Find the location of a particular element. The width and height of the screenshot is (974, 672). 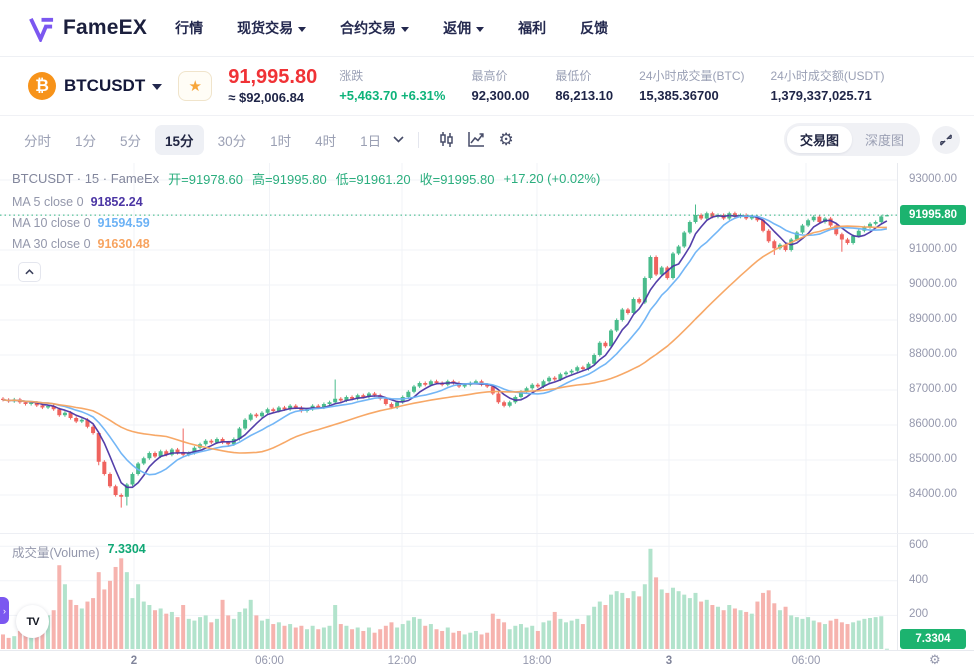

price-axis-label: 93000.00 is located at coordinates (933, 179).